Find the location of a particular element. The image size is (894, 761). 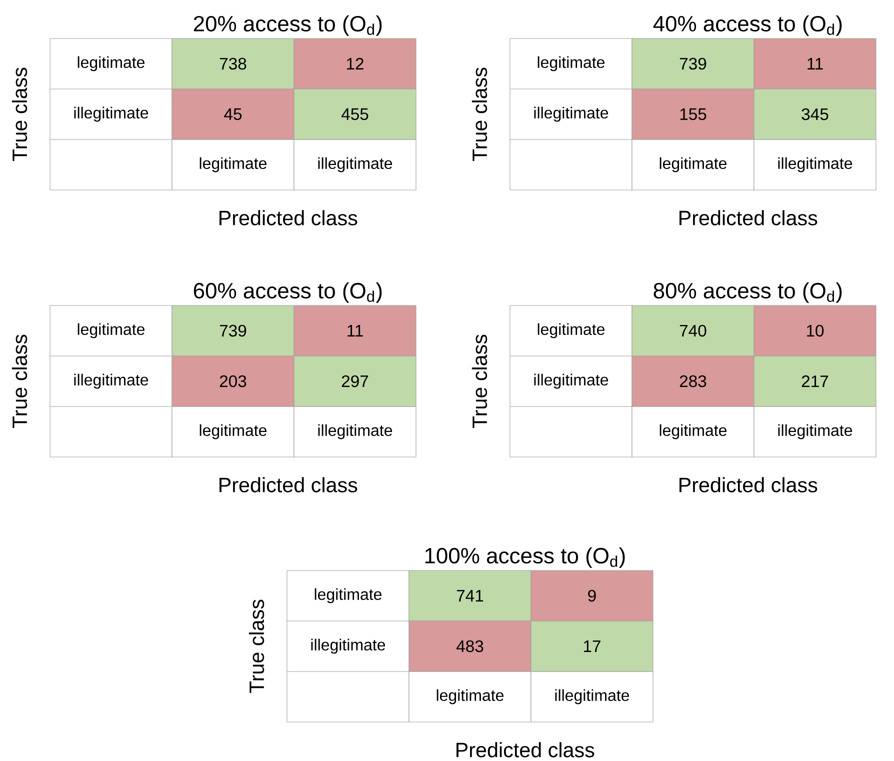

data-label: 740 is located at coordinates (693, 330).